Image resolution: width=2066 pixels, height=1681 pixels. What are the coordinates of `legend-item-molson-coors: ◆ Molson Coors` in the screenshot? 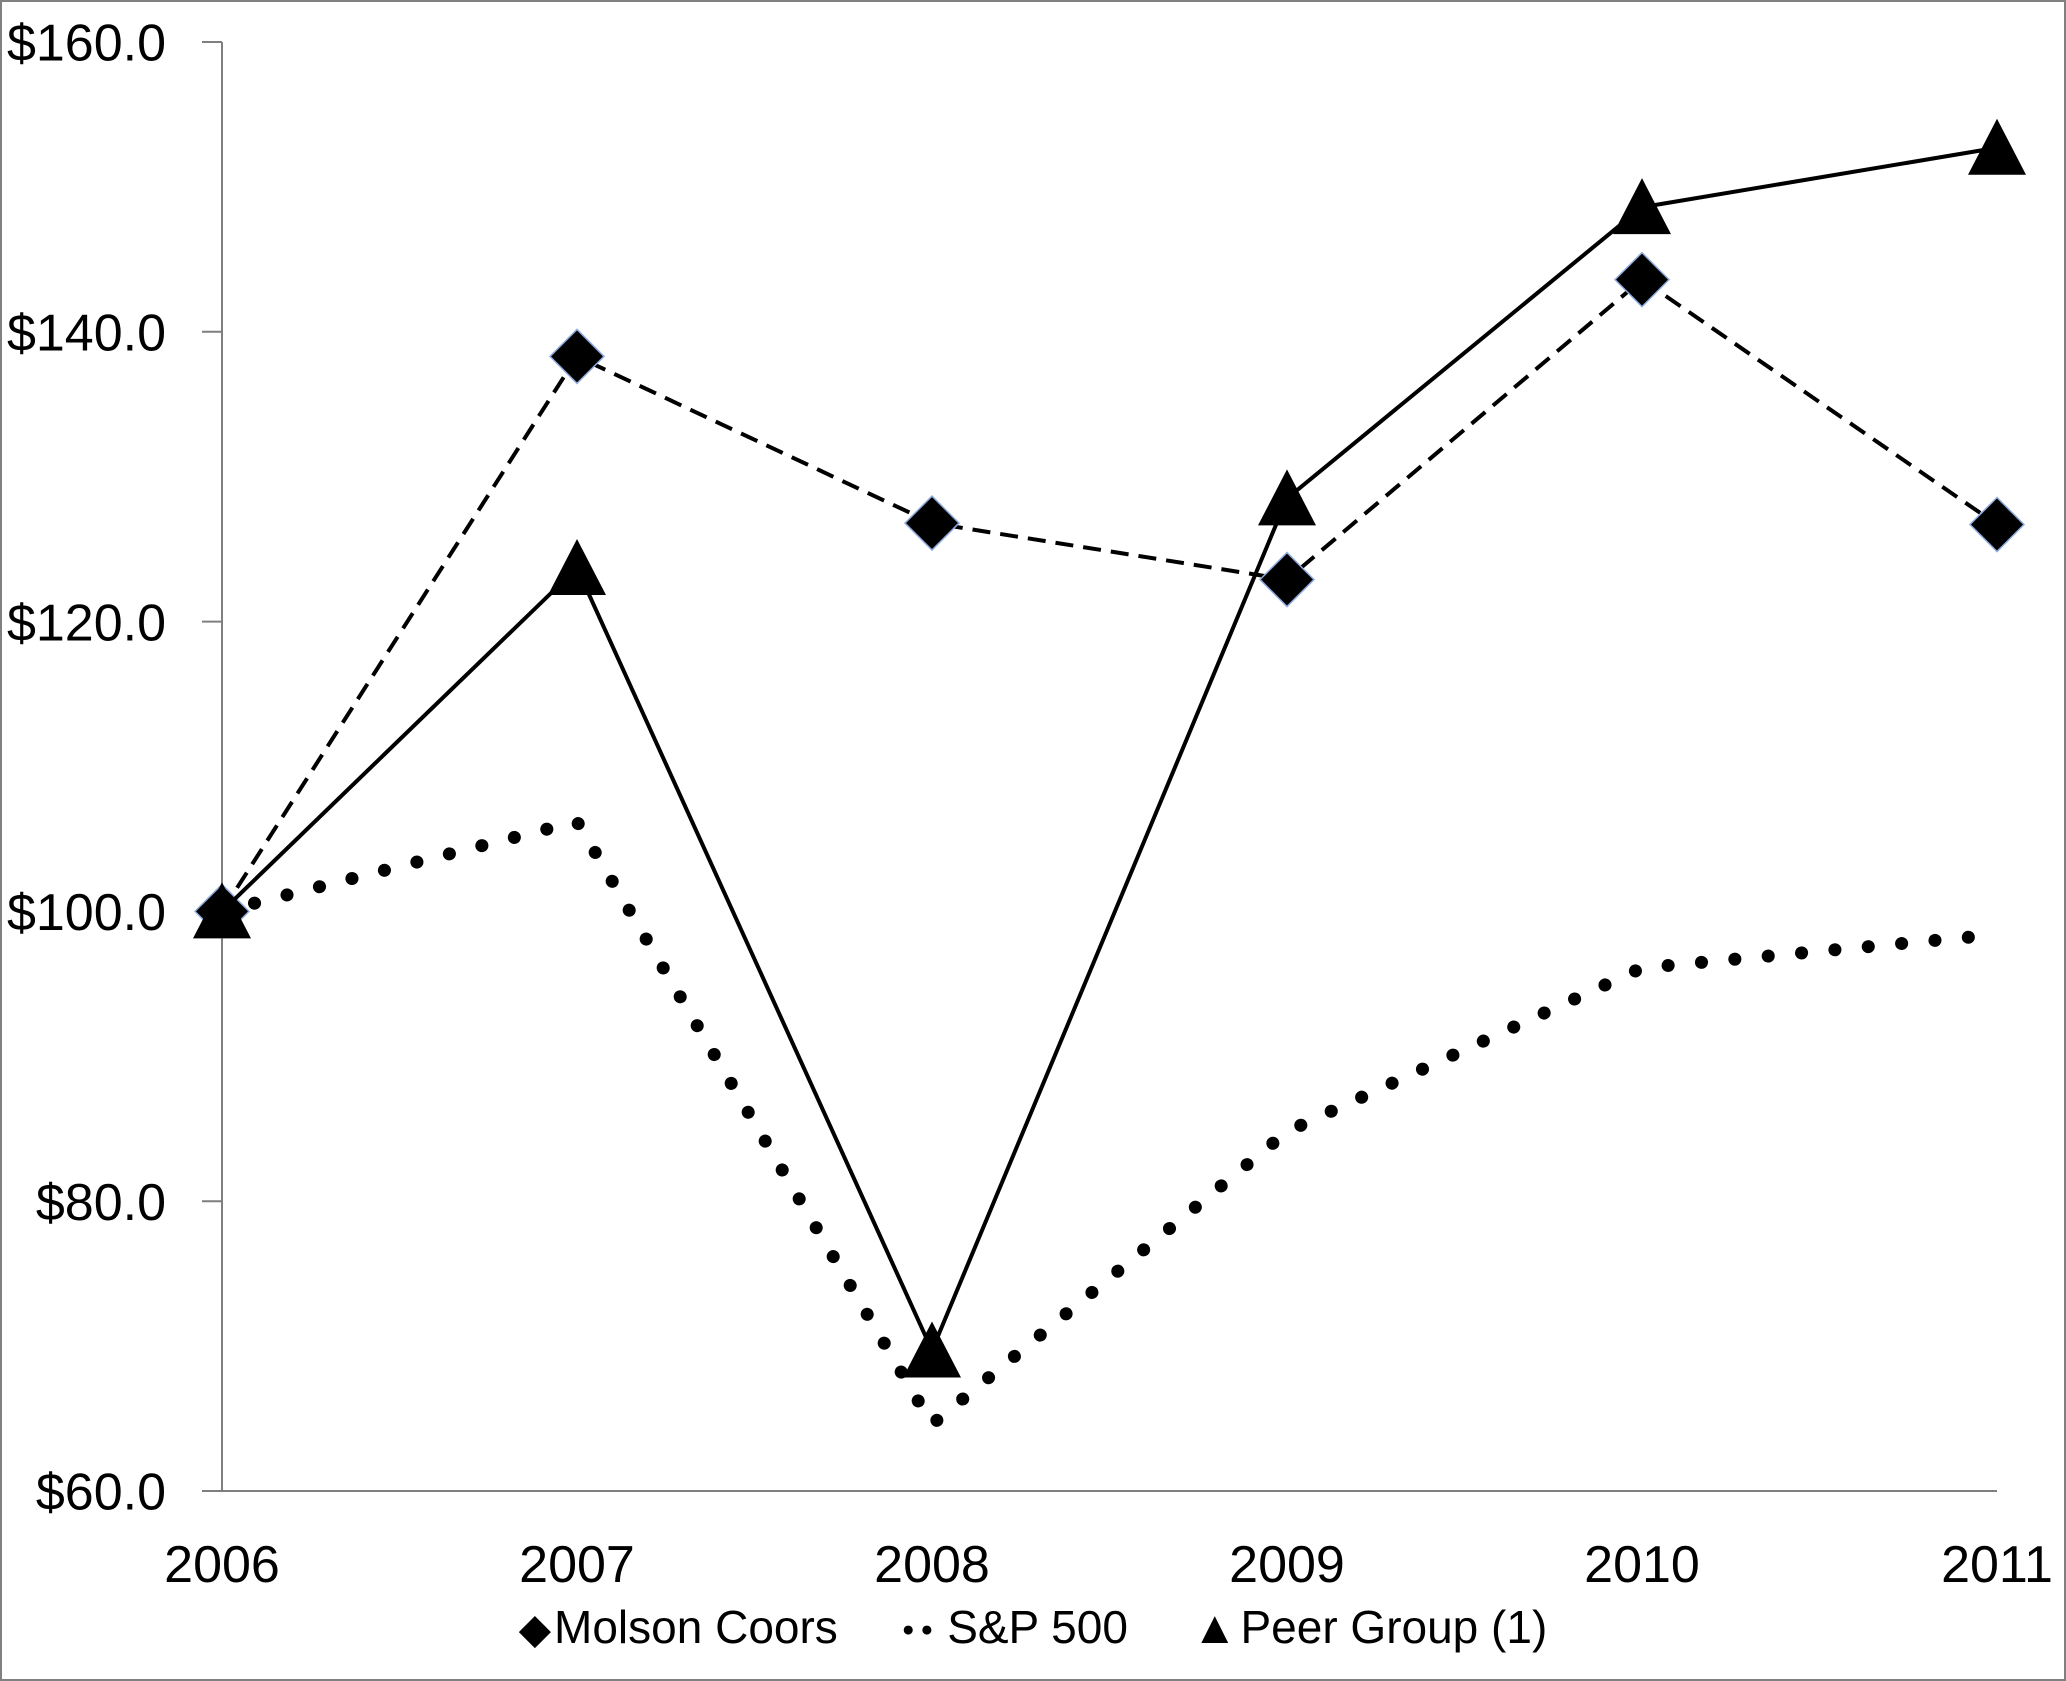 It's located at (678, 1627).